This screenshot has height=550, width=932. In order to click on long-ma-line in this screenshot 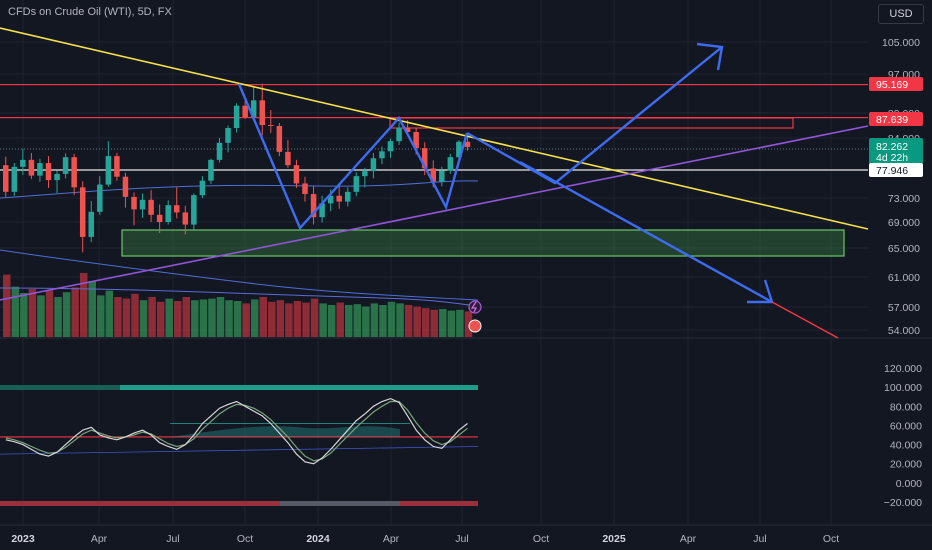, I will do `click(239, 275)`.